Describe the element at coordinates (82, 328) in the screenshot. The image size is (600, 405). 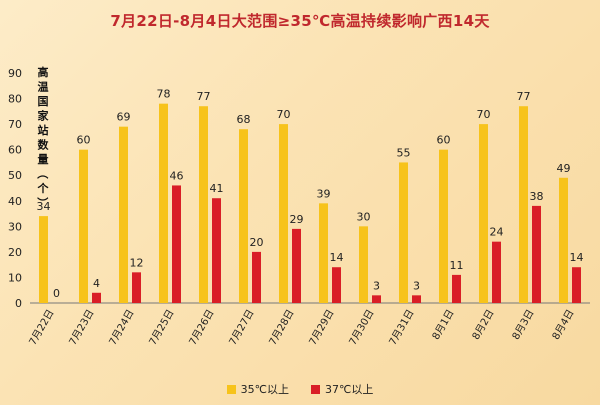
I see `x-category-label: 7月23日` at that location.